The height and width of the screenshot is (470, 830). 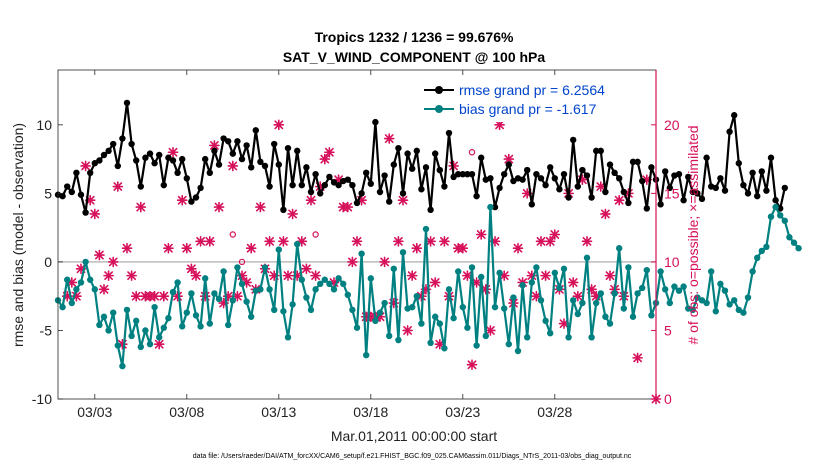 I want to click on y-right-tick-label: 10, so click(x=672, y=262).